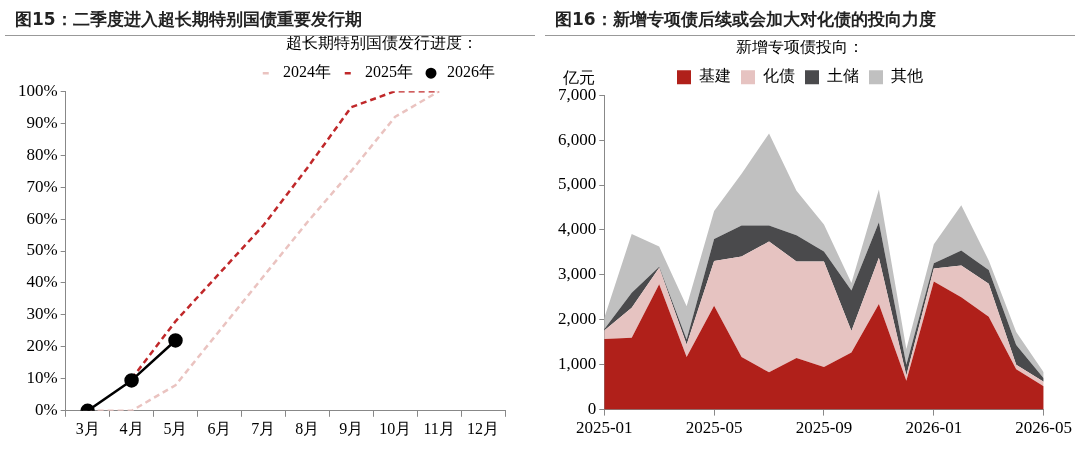 The image size is (1080, 455). Describe the element at coordinates (577, 229) in the screenshot. I see `y-tick-label: 4,000` at that location.